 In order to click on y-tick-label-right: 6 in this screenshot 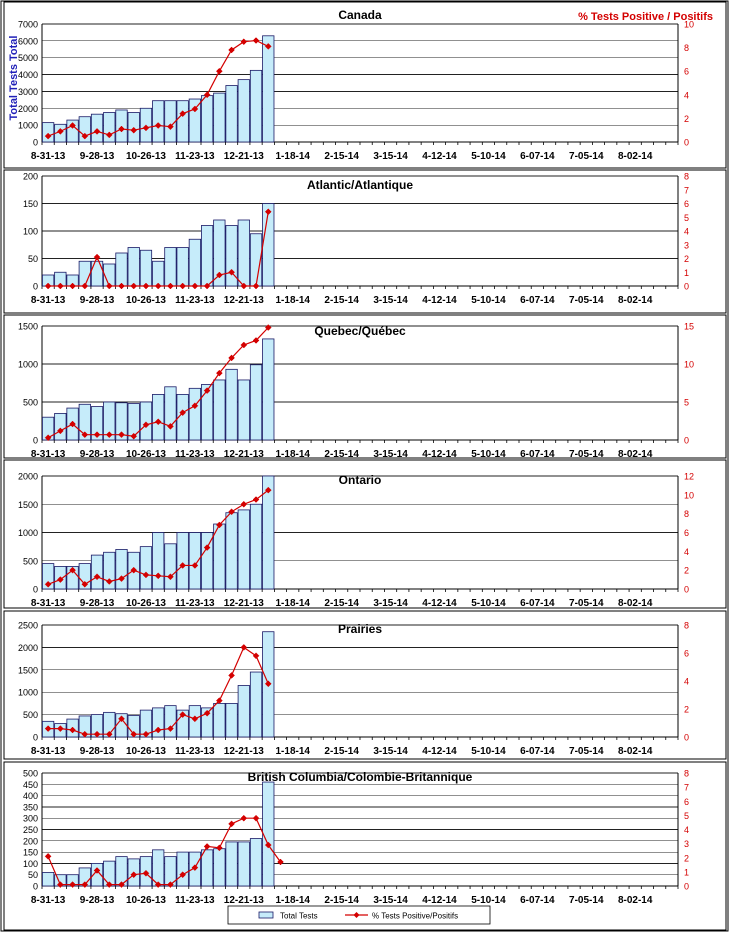, I will do `click(686, 72)`.